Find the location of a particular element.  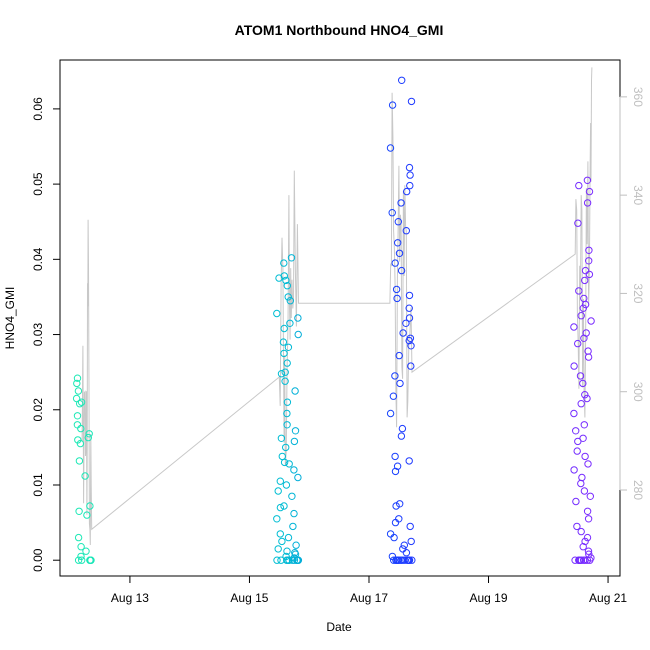

y2-tick-label: 320 is located at coordinates (638, 293).